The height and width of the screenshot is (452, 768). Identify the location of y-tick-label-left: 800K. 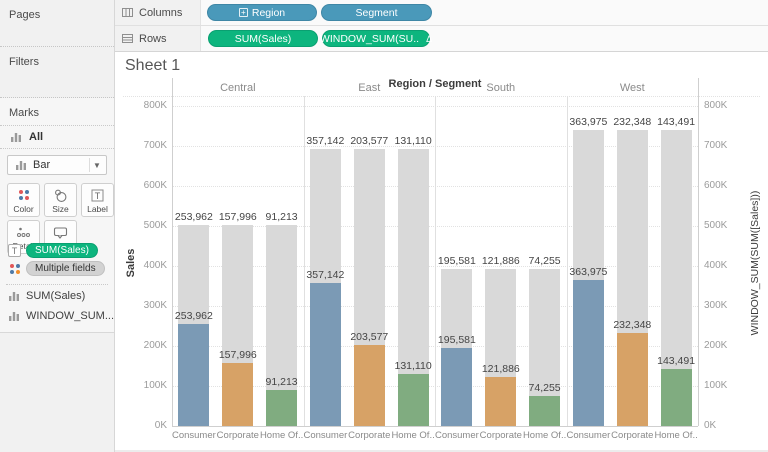
(155, 105).